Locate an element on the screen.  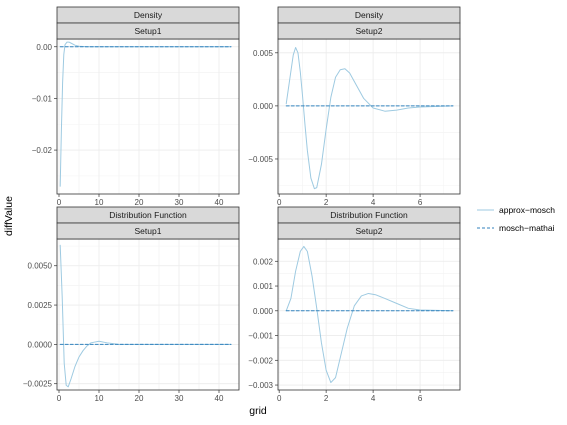
y-tick-label: 0.001 is located at coordinates (263, 286).